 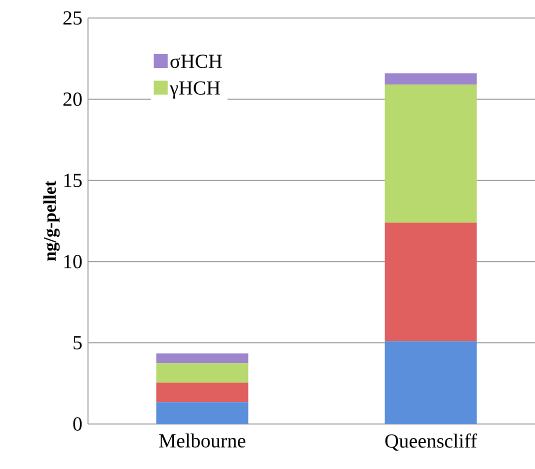 I want to click on y-axis-title: ng/g-pellet, so click(x=51, y=220).